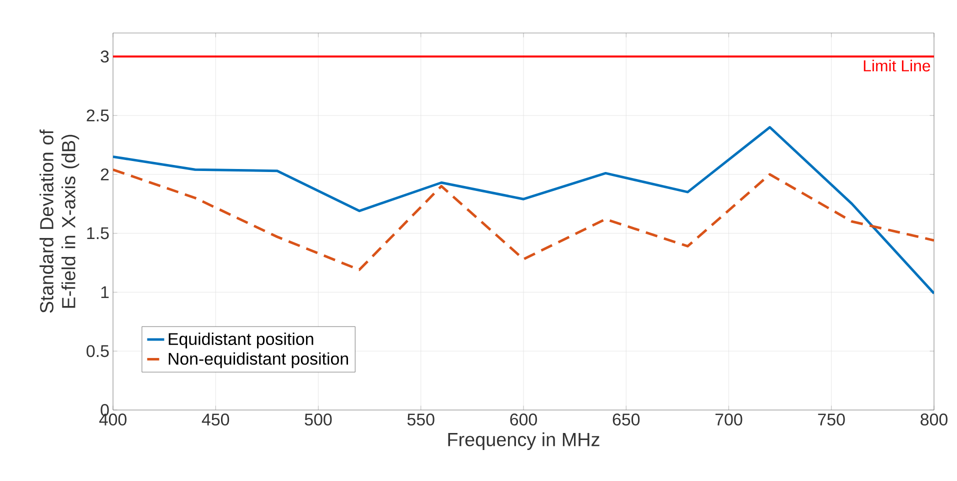 The image size is (957, 481). What do you see at coordinates (98, 233) in the screenshot?
I see `y-tick-label: 1.5` at bounding box center [98, 233].